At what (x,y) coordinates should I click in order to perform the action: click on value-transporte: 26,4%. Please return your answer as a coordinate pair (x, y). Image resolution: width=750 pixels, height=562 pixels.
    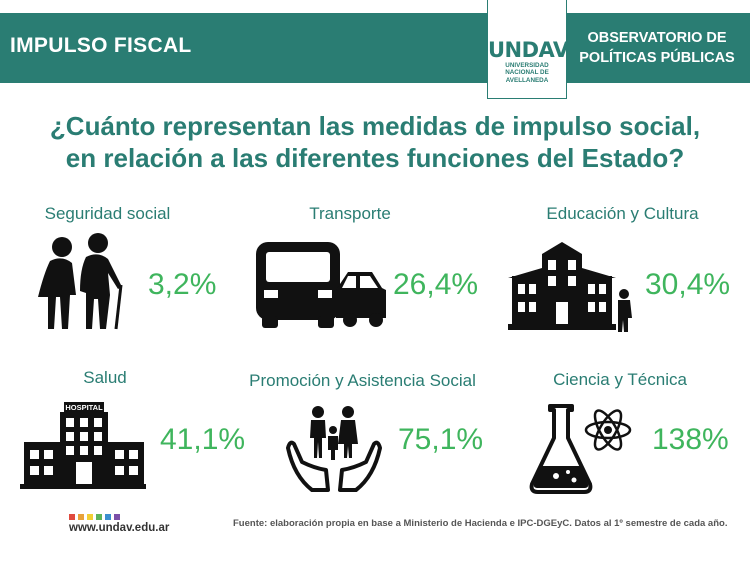
    Looking at the image, I should click on (436, 284).